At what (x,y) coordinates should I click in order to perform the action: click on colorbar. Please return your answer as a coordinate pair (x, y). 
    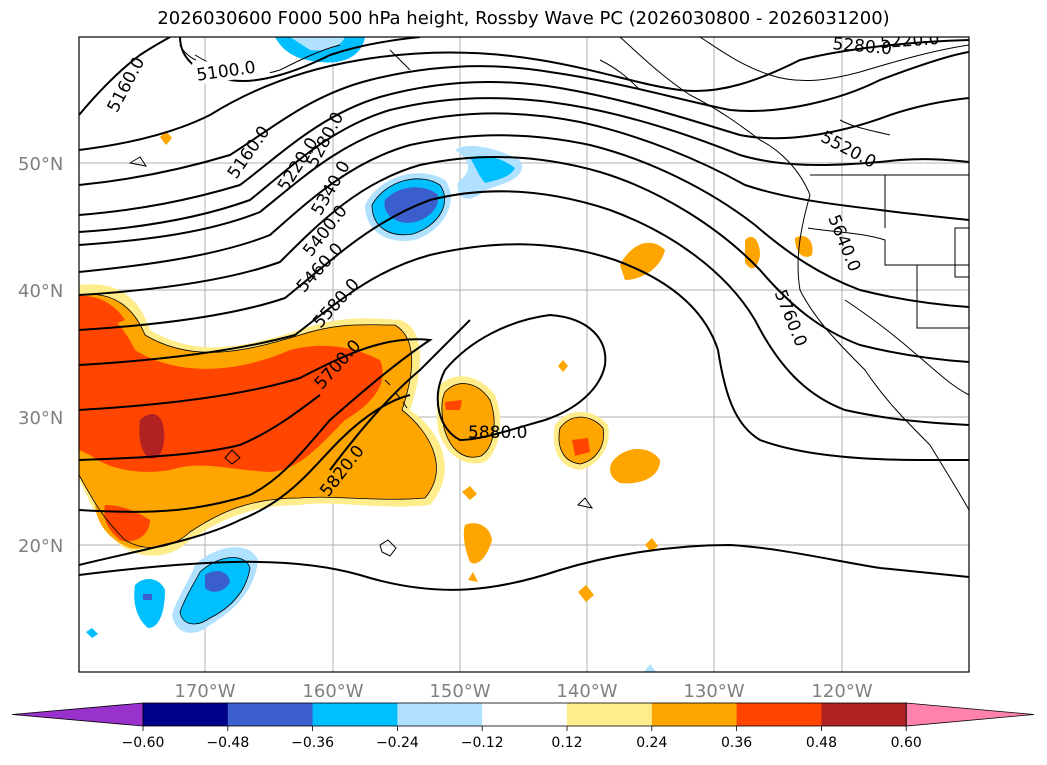
    Looking at the image, I should click on (523, 714).